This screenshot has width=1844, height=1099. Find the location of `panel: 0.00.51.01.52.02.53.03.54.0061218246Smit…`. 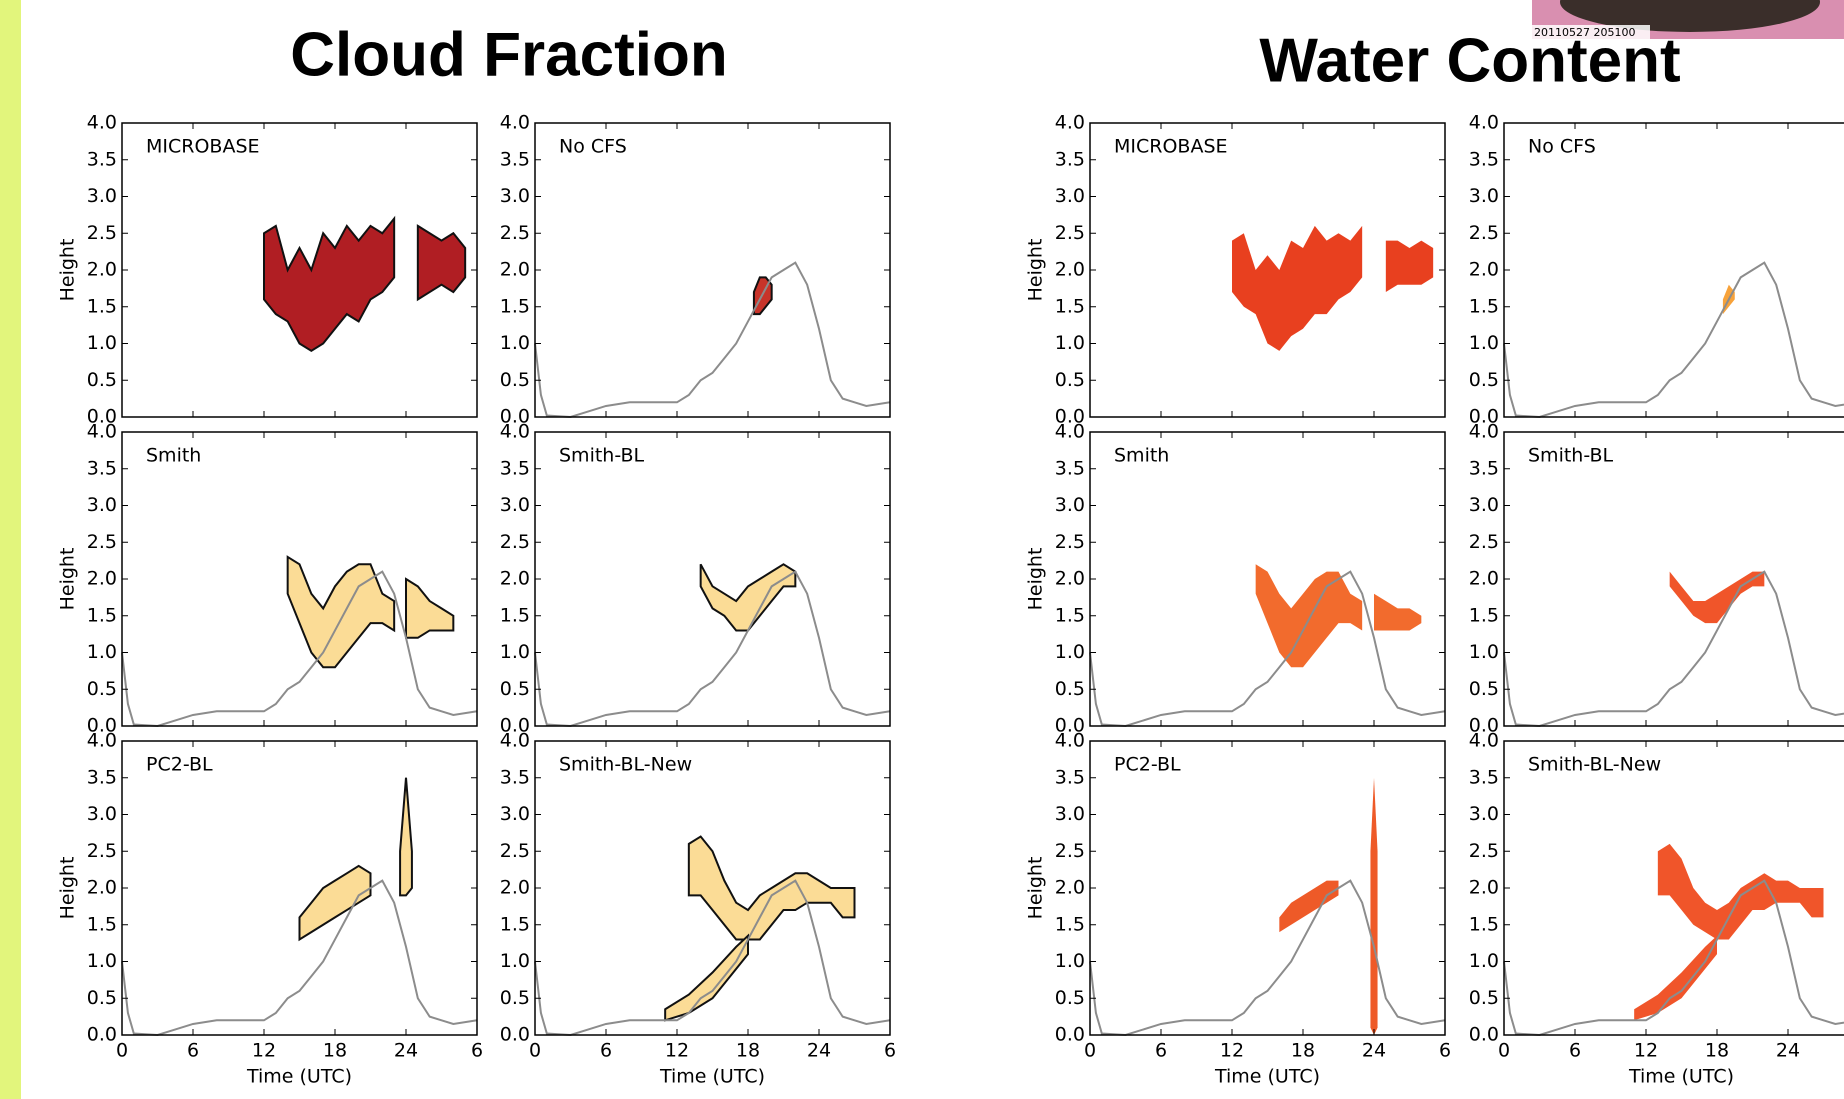

panel: 0.00.51.01.52.02.53.03.54.0061218246Smit… is located at coordinates (1656, 909).